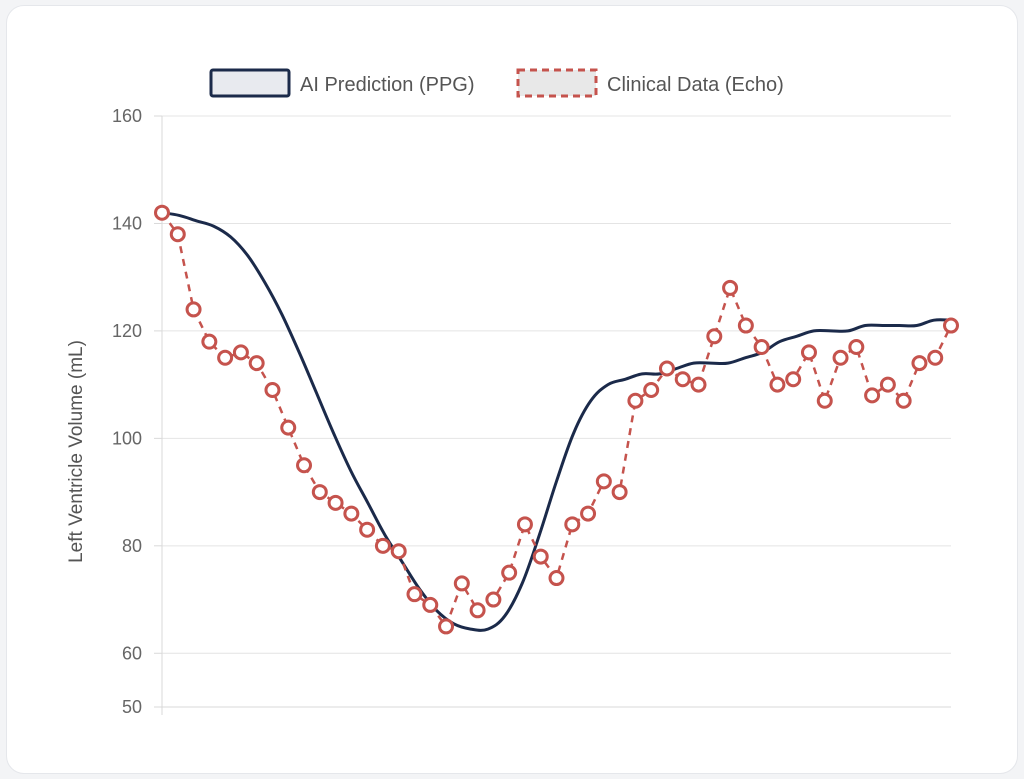 This screenshot has width=1024, height=779. Describe the element at coordinates (695, 85) in the screenshot. I see `legend-label-clinical-data: Clinical Data (Echo)` at that location.